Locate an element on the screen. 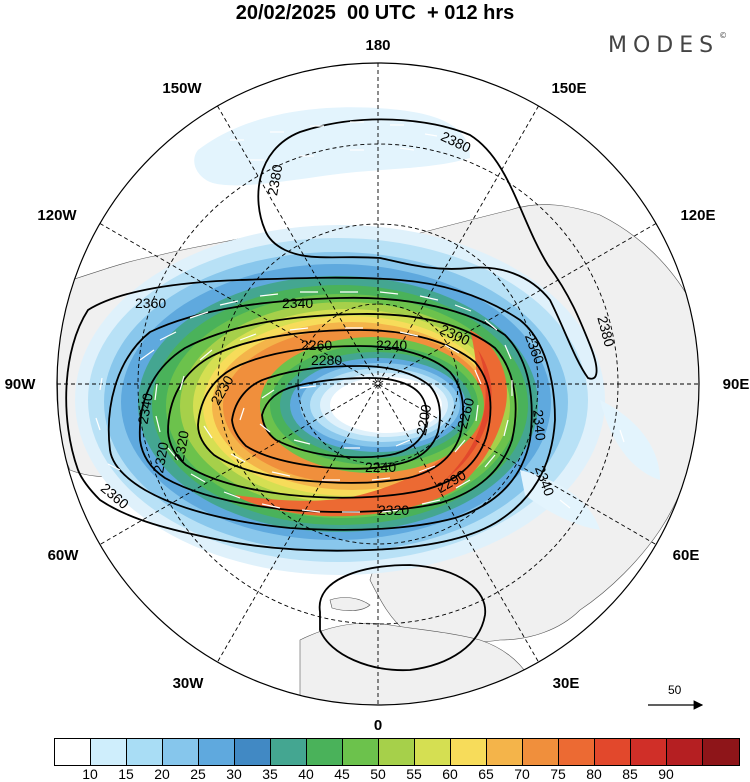 Image resolution: width=750 pixels, height=782 pixels. colorbar is located at coordinates (397, 752).